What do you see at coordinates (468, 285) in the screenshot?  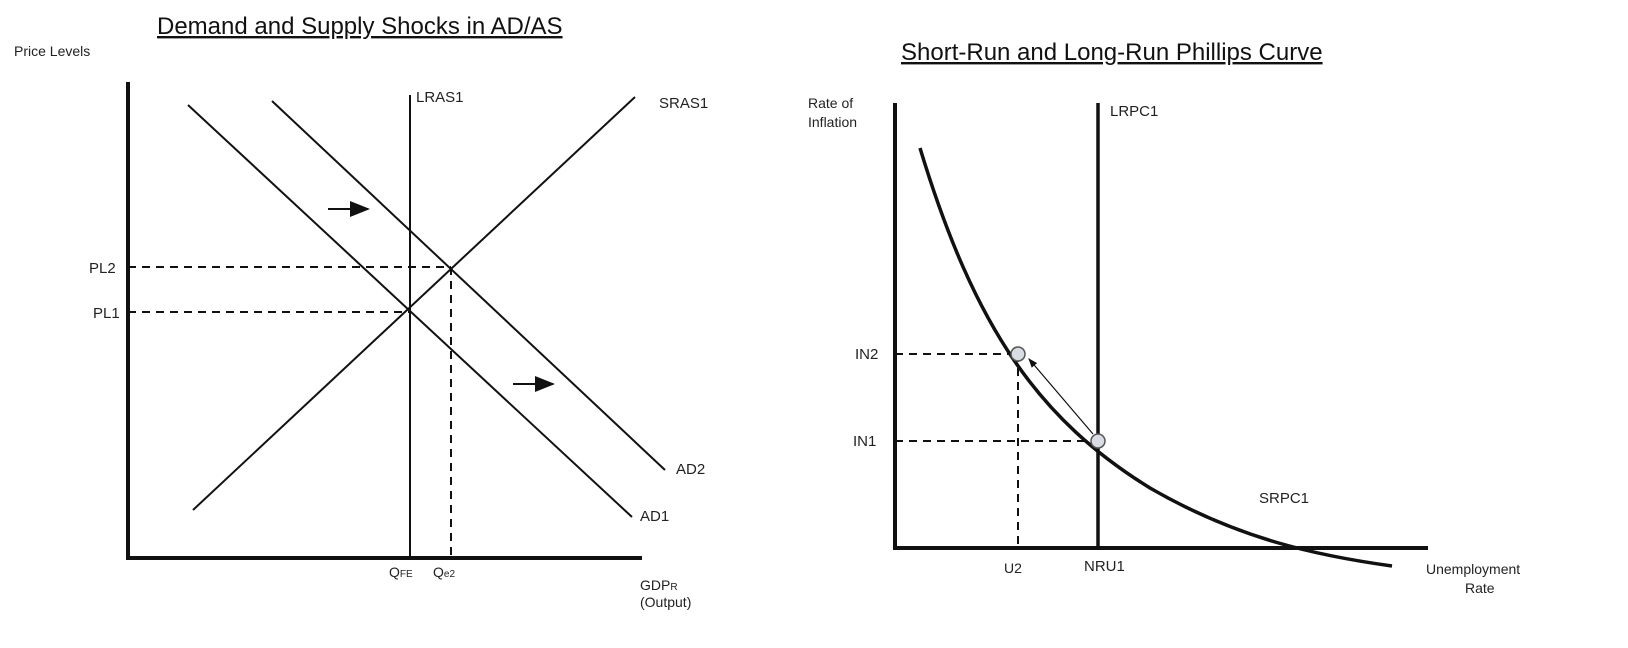 I see `ad2-line` at bounding box center [468, 285].